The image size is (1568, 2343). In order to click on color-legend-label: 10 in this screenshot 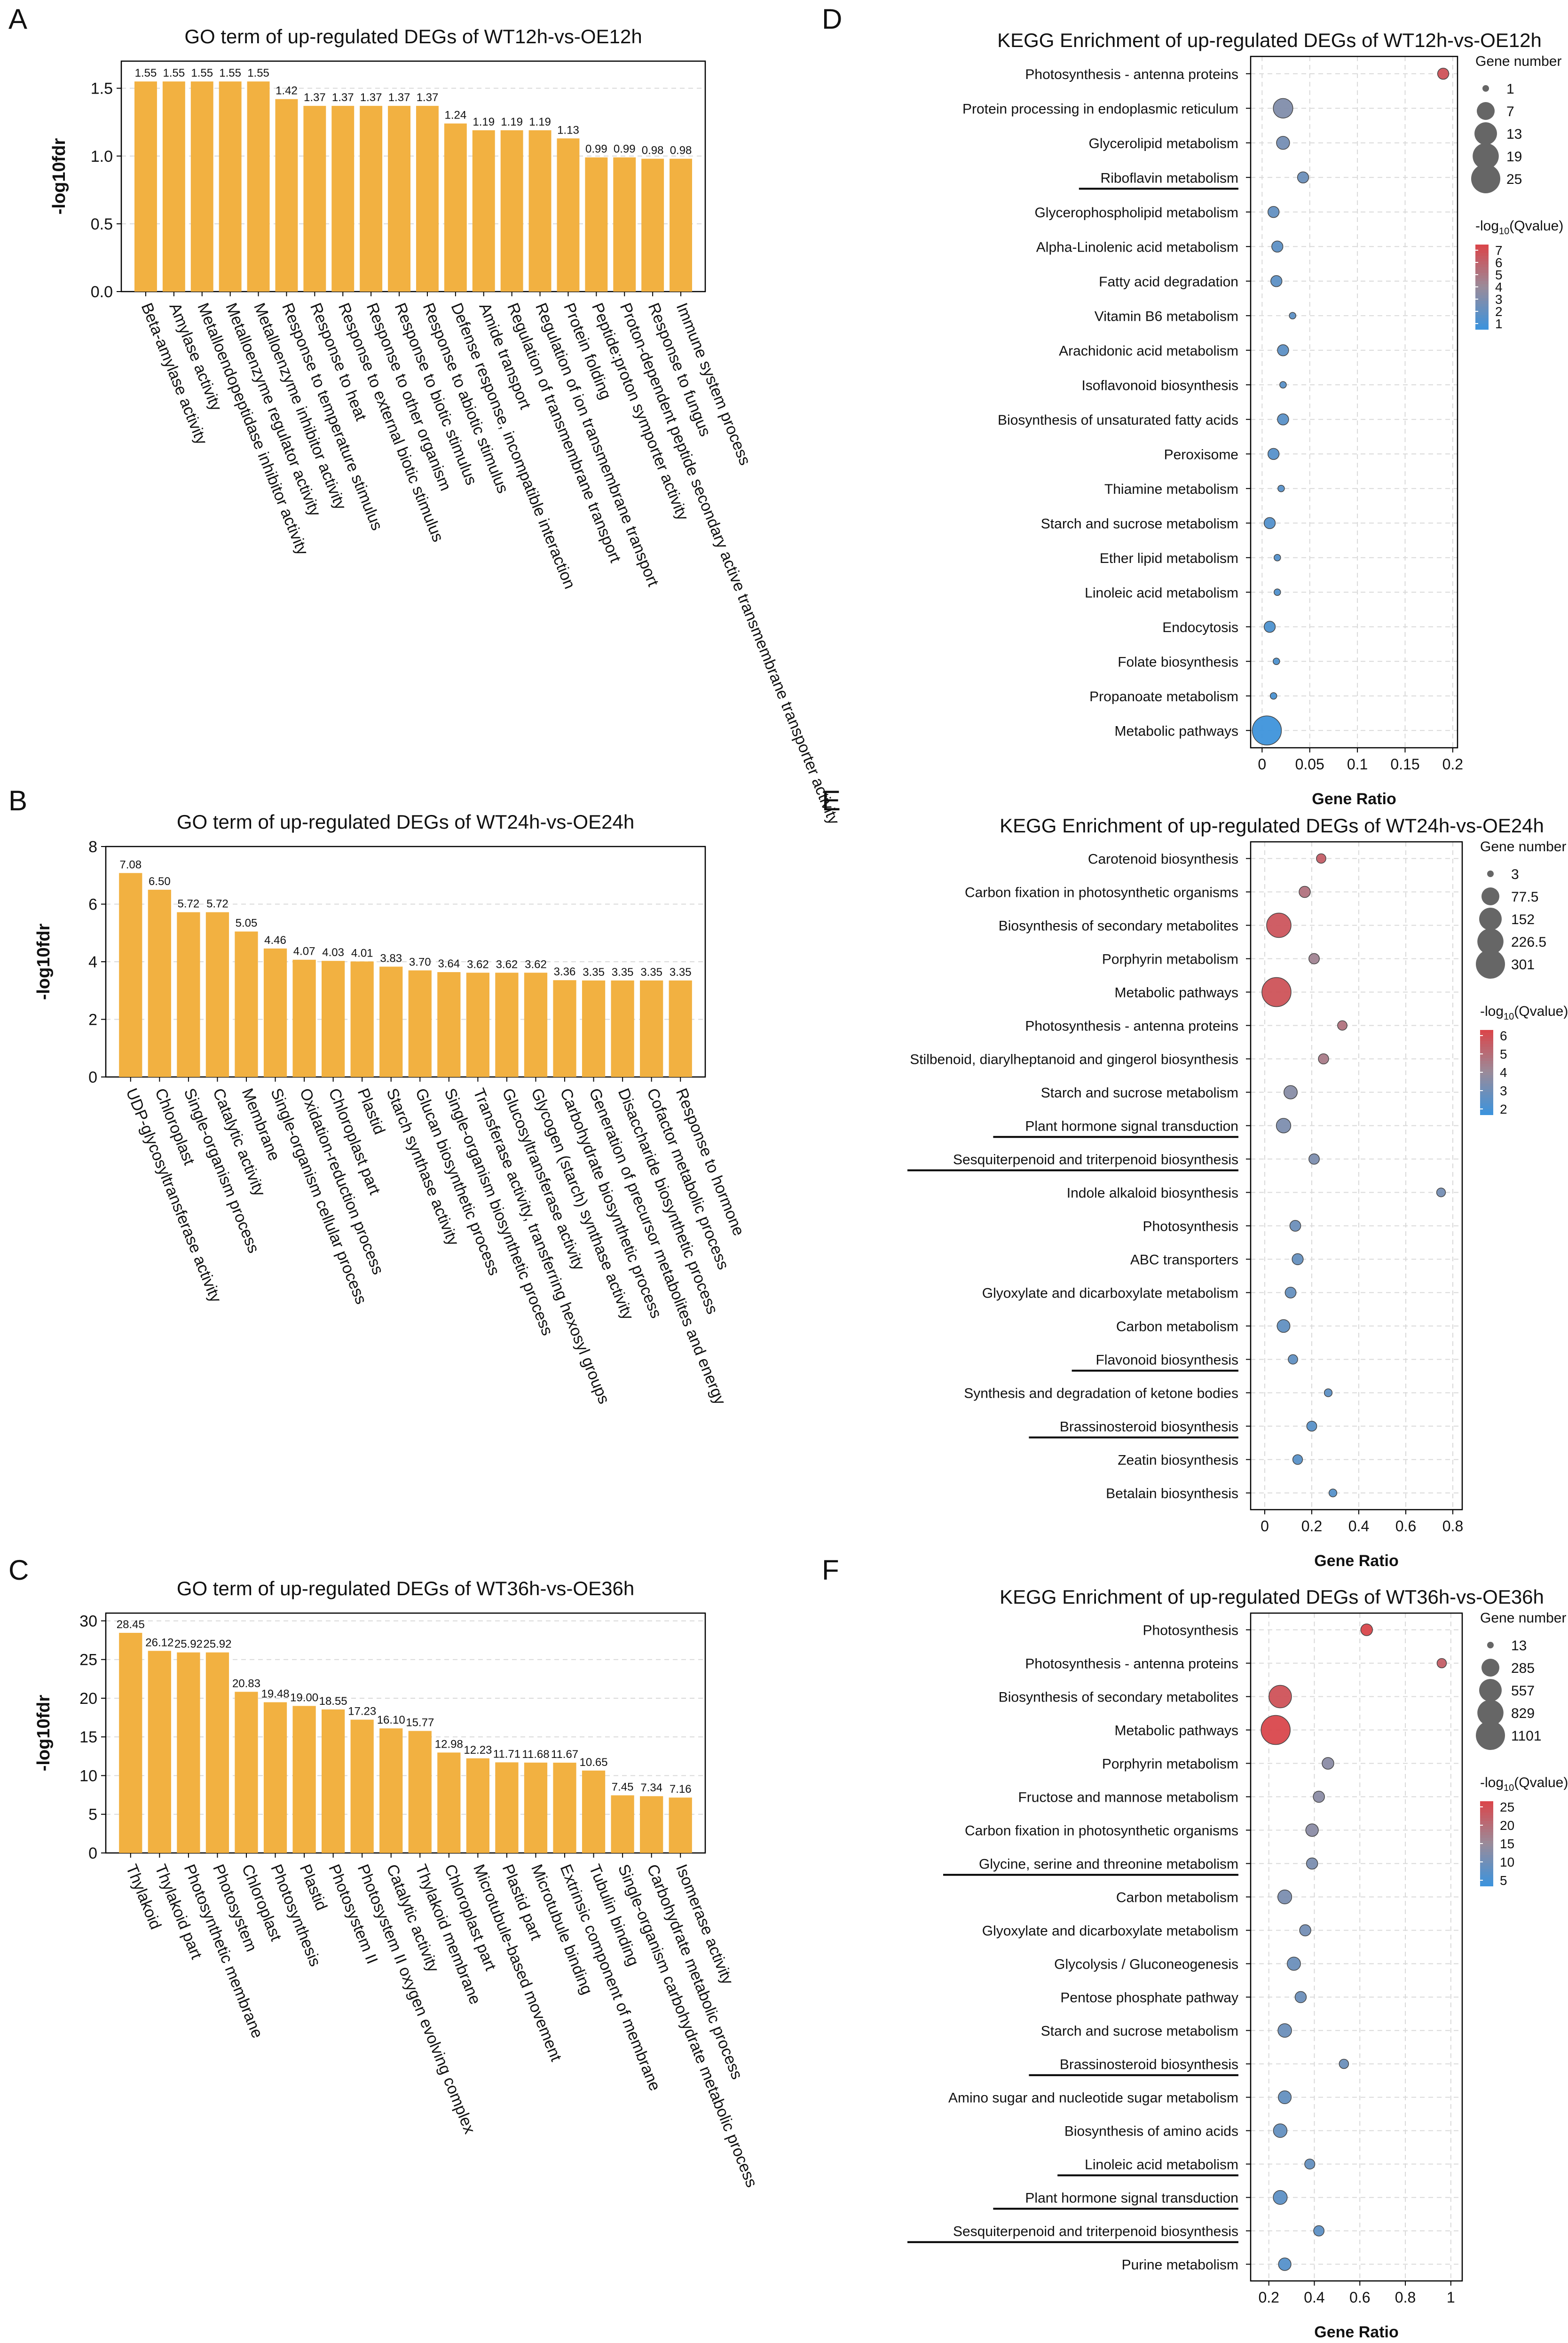, I will do `click(1507, 1862)`.